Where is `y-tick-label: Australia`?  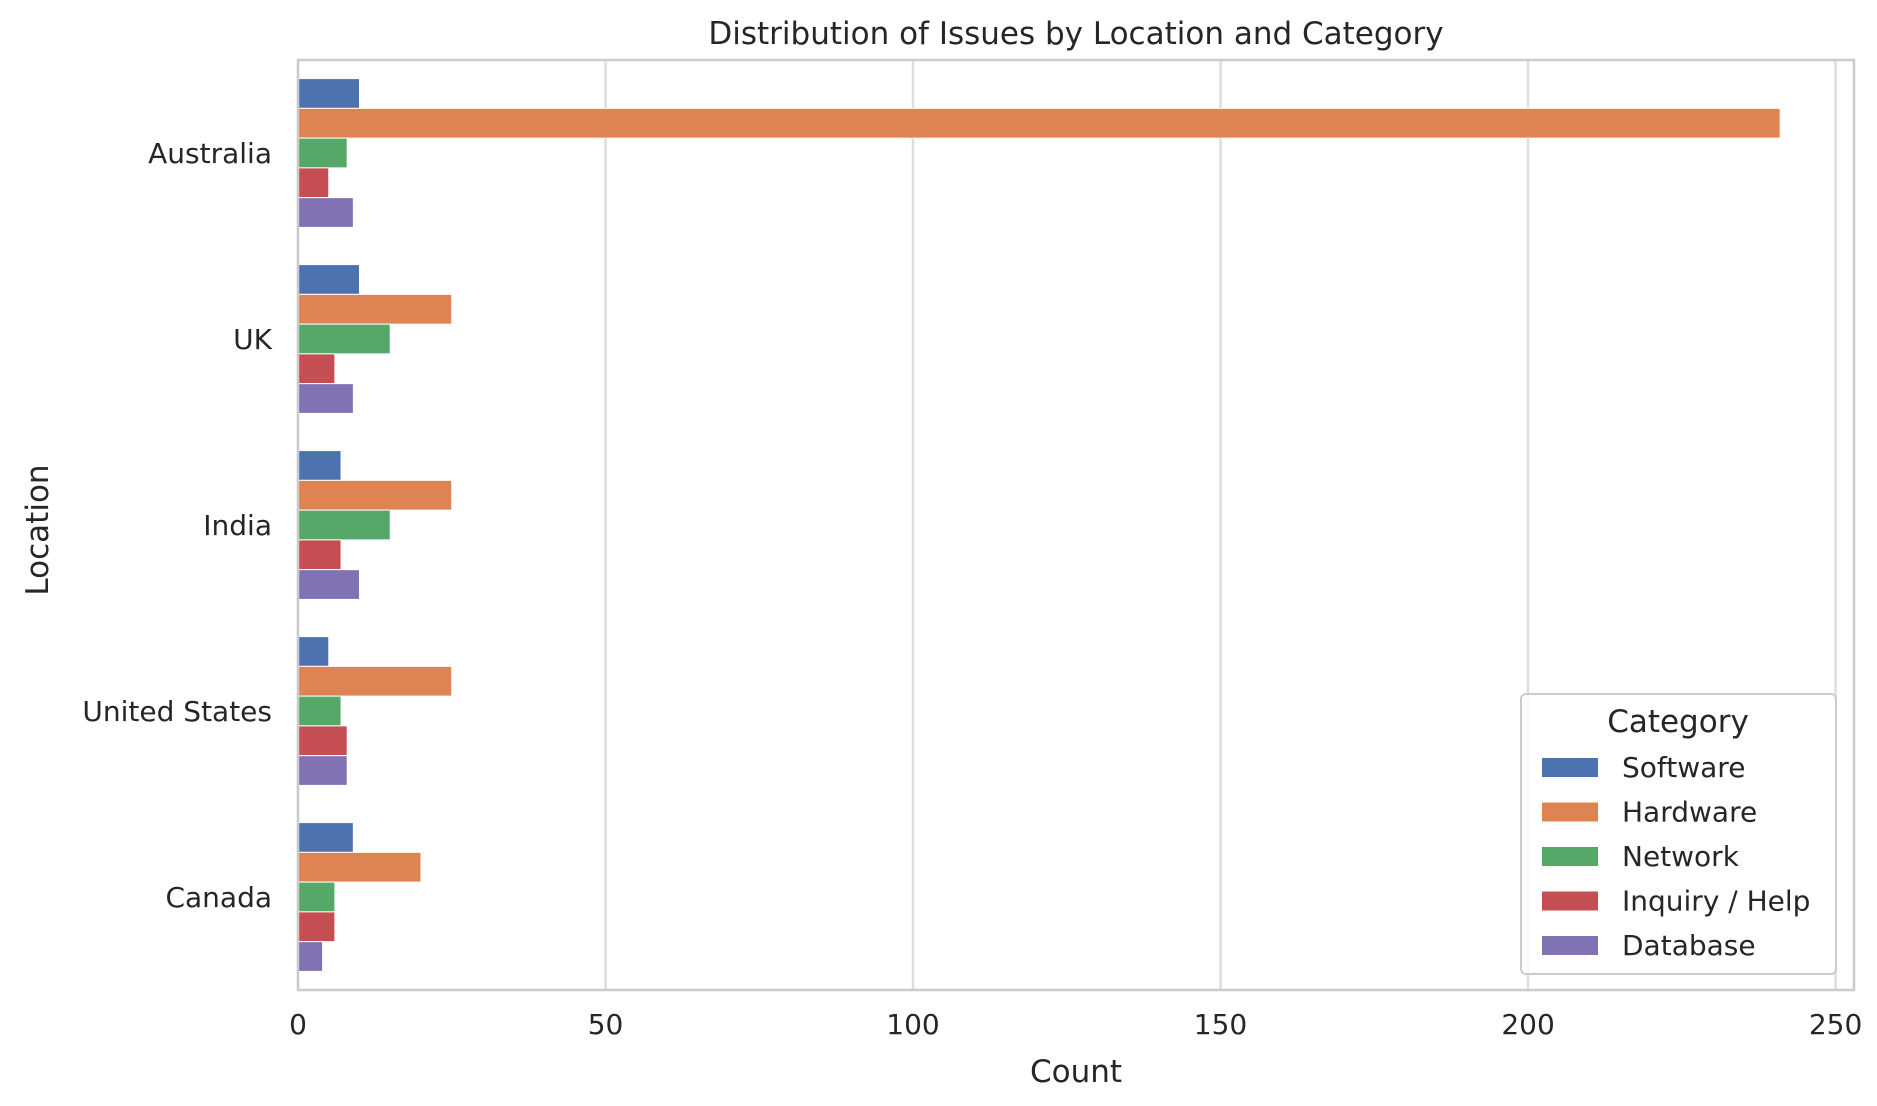
y-tick-label: Australia is located at coordinates (210, 153).